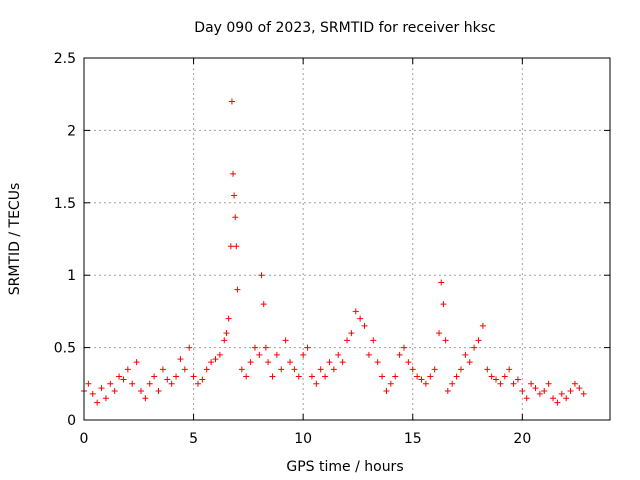 The image size is (640, 480). I want to click on y-axis-label: SRMTID / TECUs, so click(15, 239).